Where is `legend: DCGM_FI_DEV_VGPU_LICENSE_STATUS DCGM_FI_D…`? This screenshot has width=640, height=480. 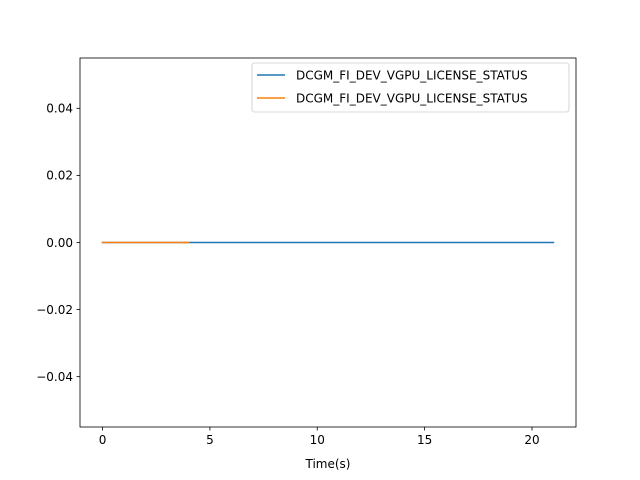
legend: DCGM_FI_DEV_VGPU_LICENSE_STATUS DCGM_FI_D… is located at coordinates (410, 87).